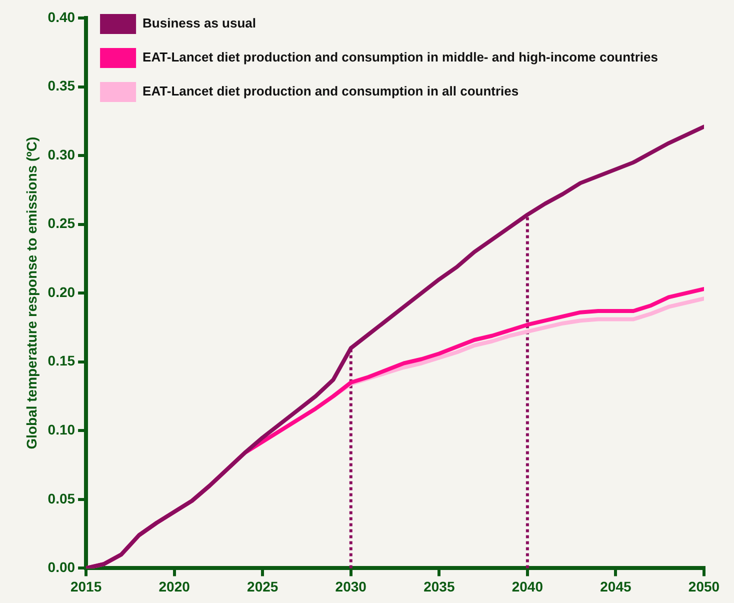 The image size is (734, 603). Describe the element at coordinates (62, 292) in the screenshot. I see `y-tick-label: 0.20` at that location.